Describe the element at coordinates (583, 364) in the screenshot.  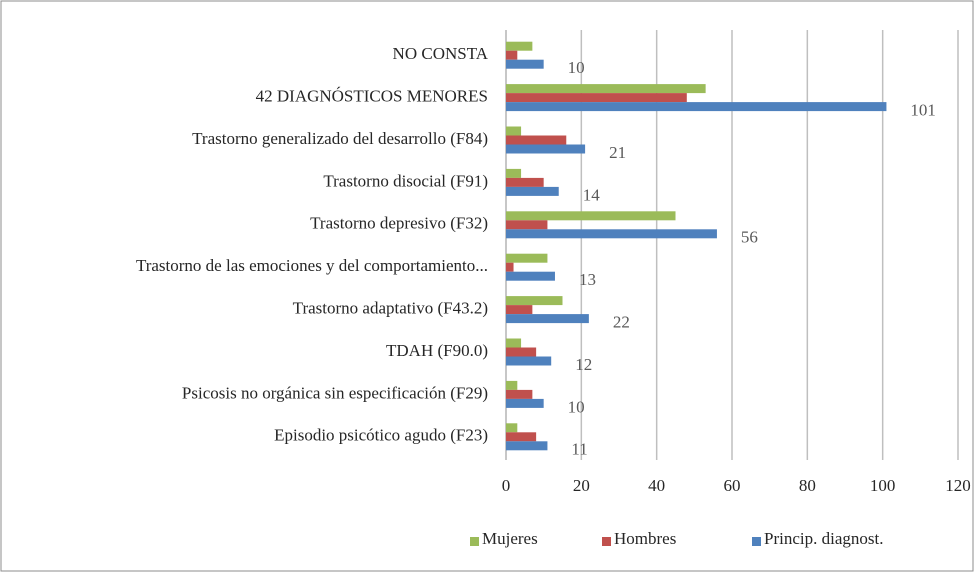
I see `data-label: 12` at that location.